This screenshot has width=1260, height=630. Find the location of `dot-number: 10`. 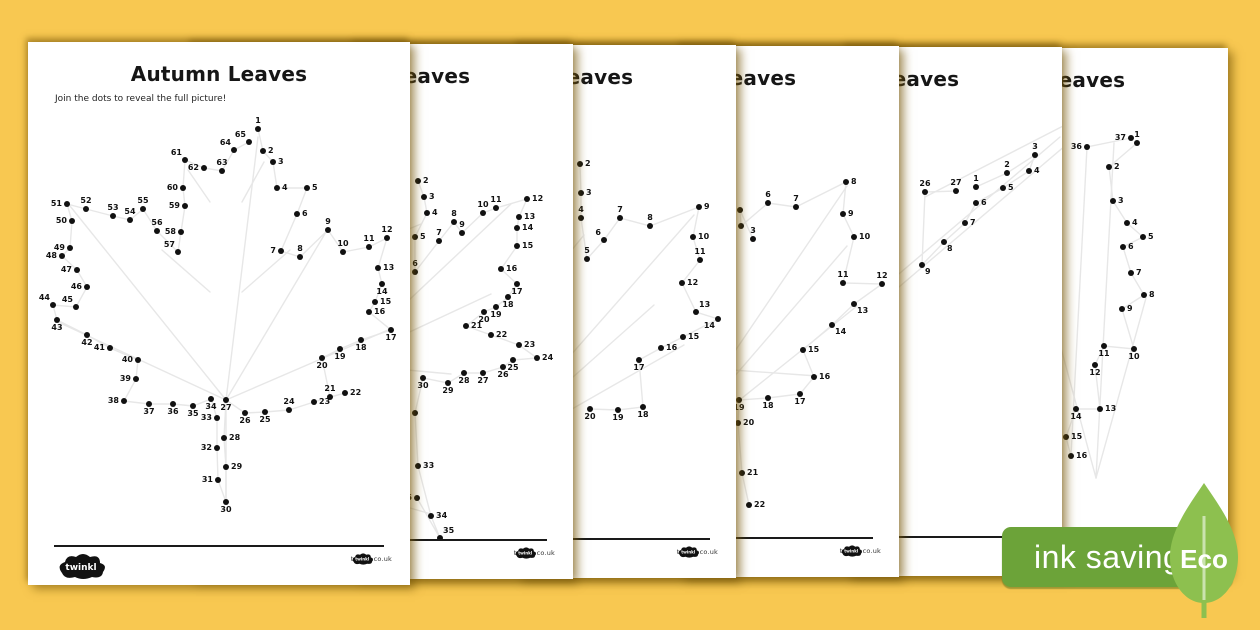

dot-number: 10 is located at coordinates (704, 236).